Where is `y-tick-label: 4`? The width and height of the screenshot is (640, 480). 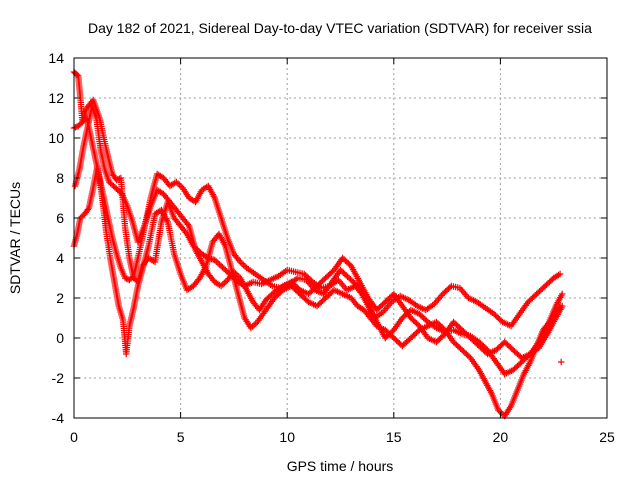
y-tick-label: 4 is located at coordinates (60, 258).